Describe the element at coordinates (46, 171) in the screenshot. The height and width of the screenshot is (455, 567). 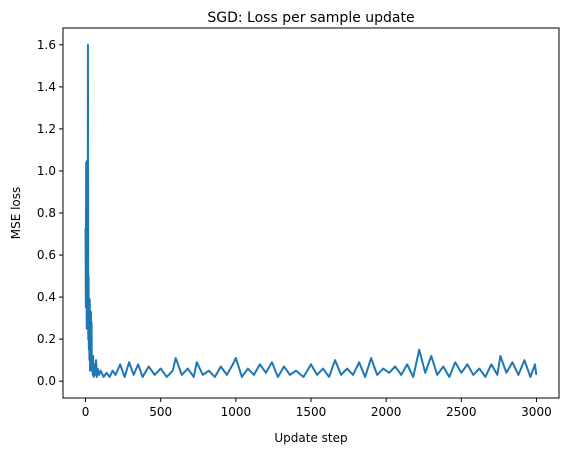
I see `y-tick-label: 1.0` at that location.